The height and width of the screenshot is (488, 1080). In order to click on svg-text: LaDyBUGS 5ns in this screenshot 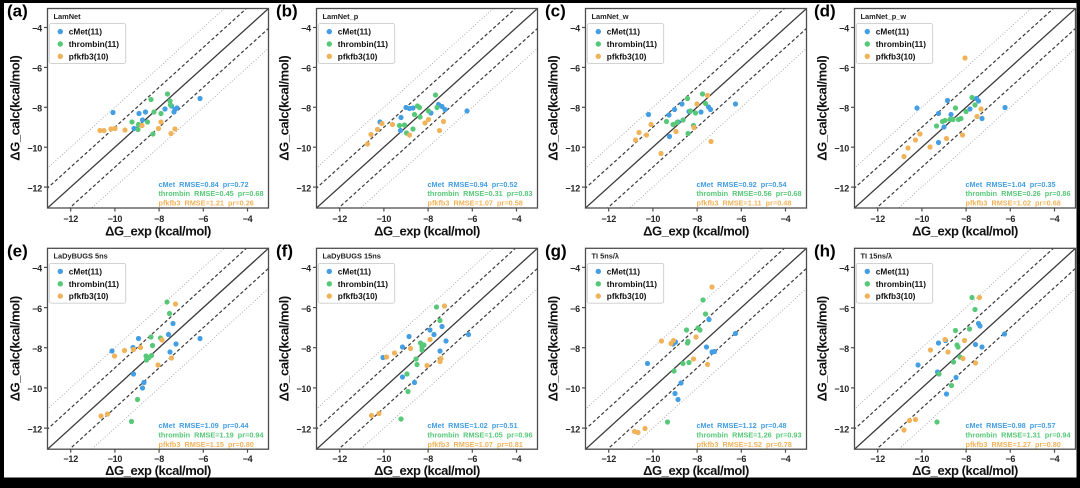, I will do `click(81, 256)`.